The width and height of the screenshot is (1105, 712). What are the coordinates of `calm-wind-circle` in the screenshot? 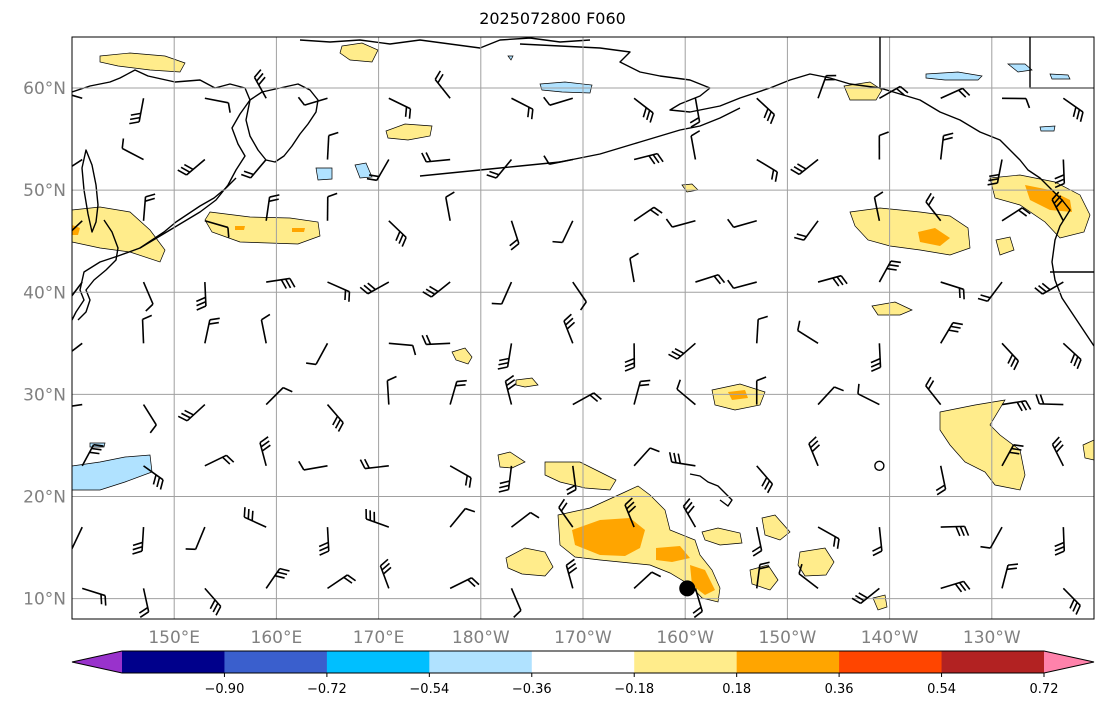 It's located at (879, 466).